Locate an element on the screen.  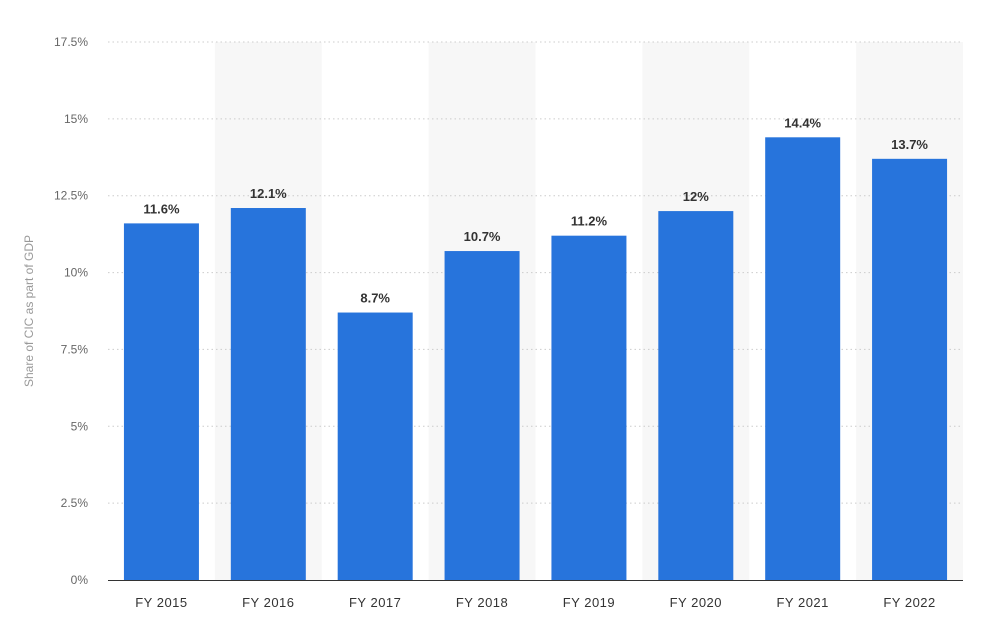
x-tick-label: FY 2018 is located at coordinates (482, 602).